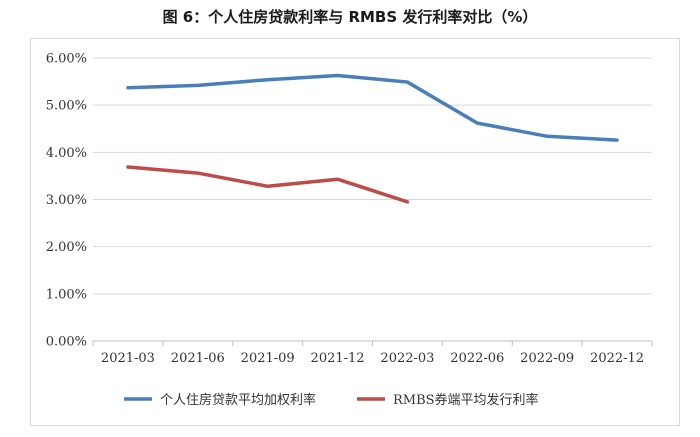 This screenshot has height=437, width=700. I want to click on x-tick-label: 2022-09, so click(547, 358).